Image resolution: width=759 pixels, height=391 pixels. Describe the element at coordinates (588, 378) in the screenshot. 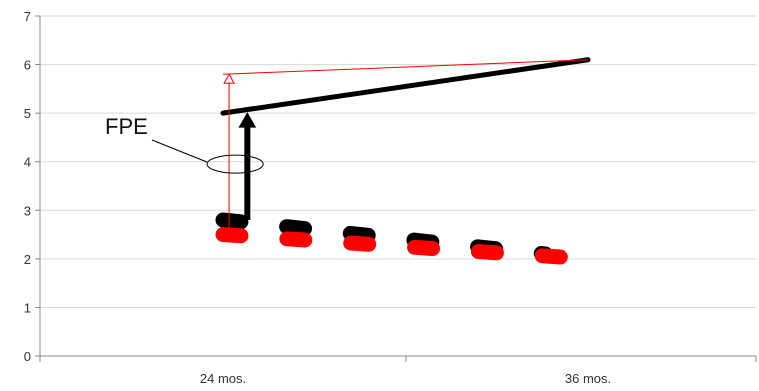

I see `x-tick-label-1: 36 mos.` at that location.